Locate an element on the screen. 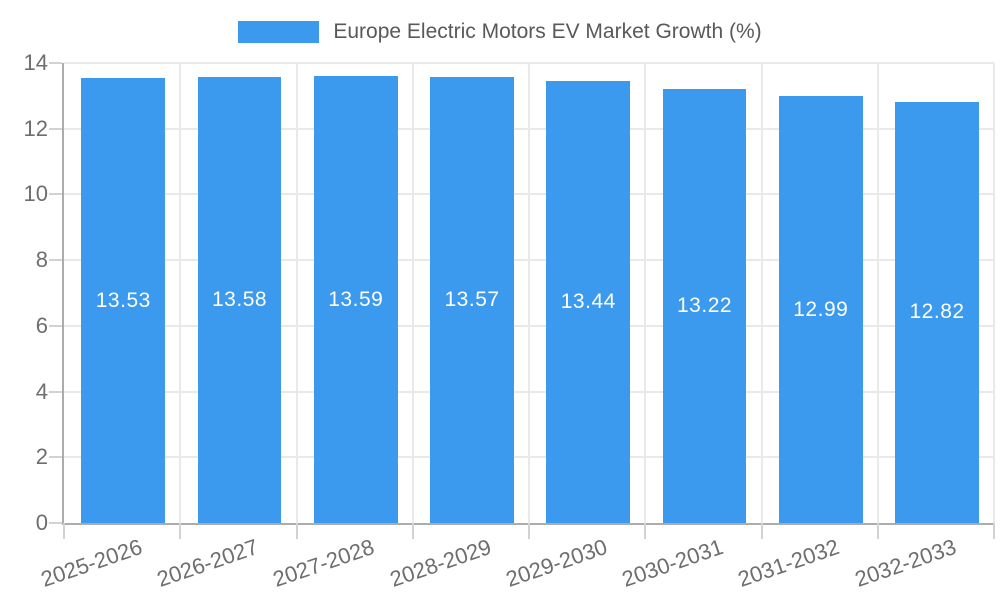 This screenshot has width=1000, height=600. bar: 13.59 is located at coordinates (355, 299).